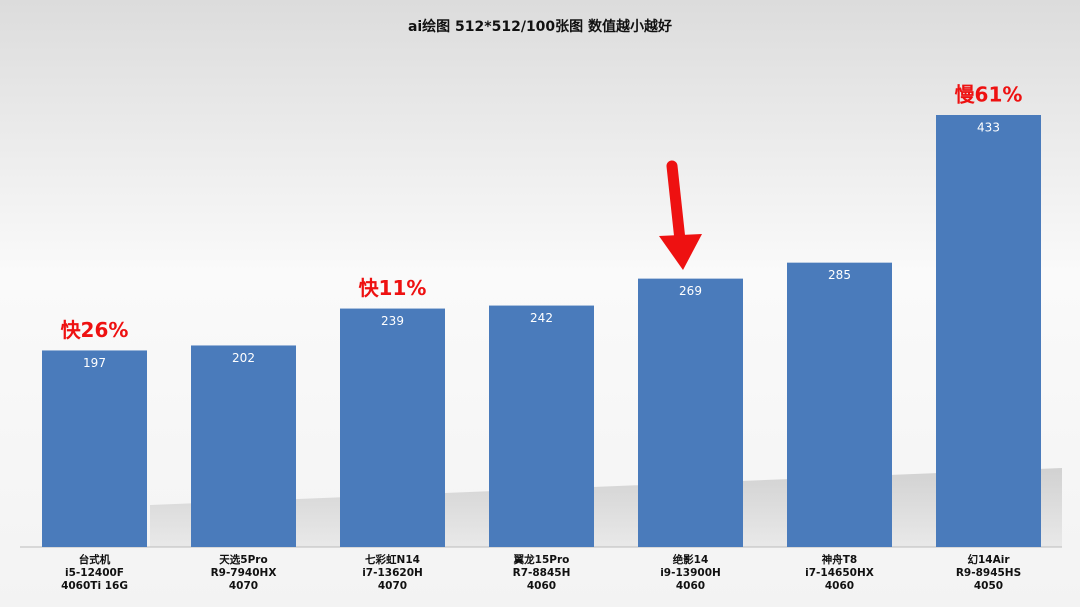 This screenshot has width=1080, height=607. I want to click on x-tick-label: i7-14650HX, so click(839, 573).